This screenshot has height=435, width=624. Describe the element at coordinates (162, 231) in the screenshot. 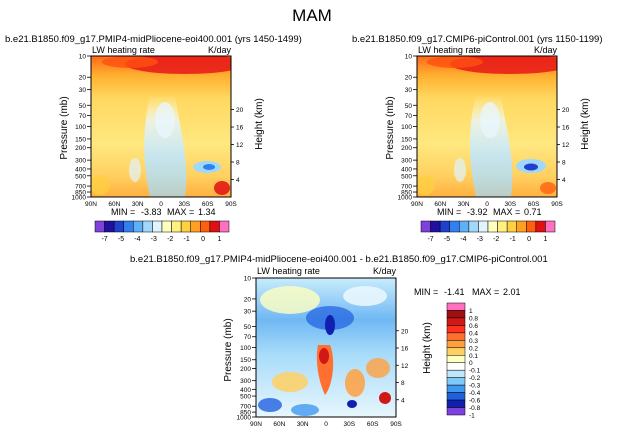

I see `colorbar: -7 -5 -4 -3 -2 -1 0 1` at that location.